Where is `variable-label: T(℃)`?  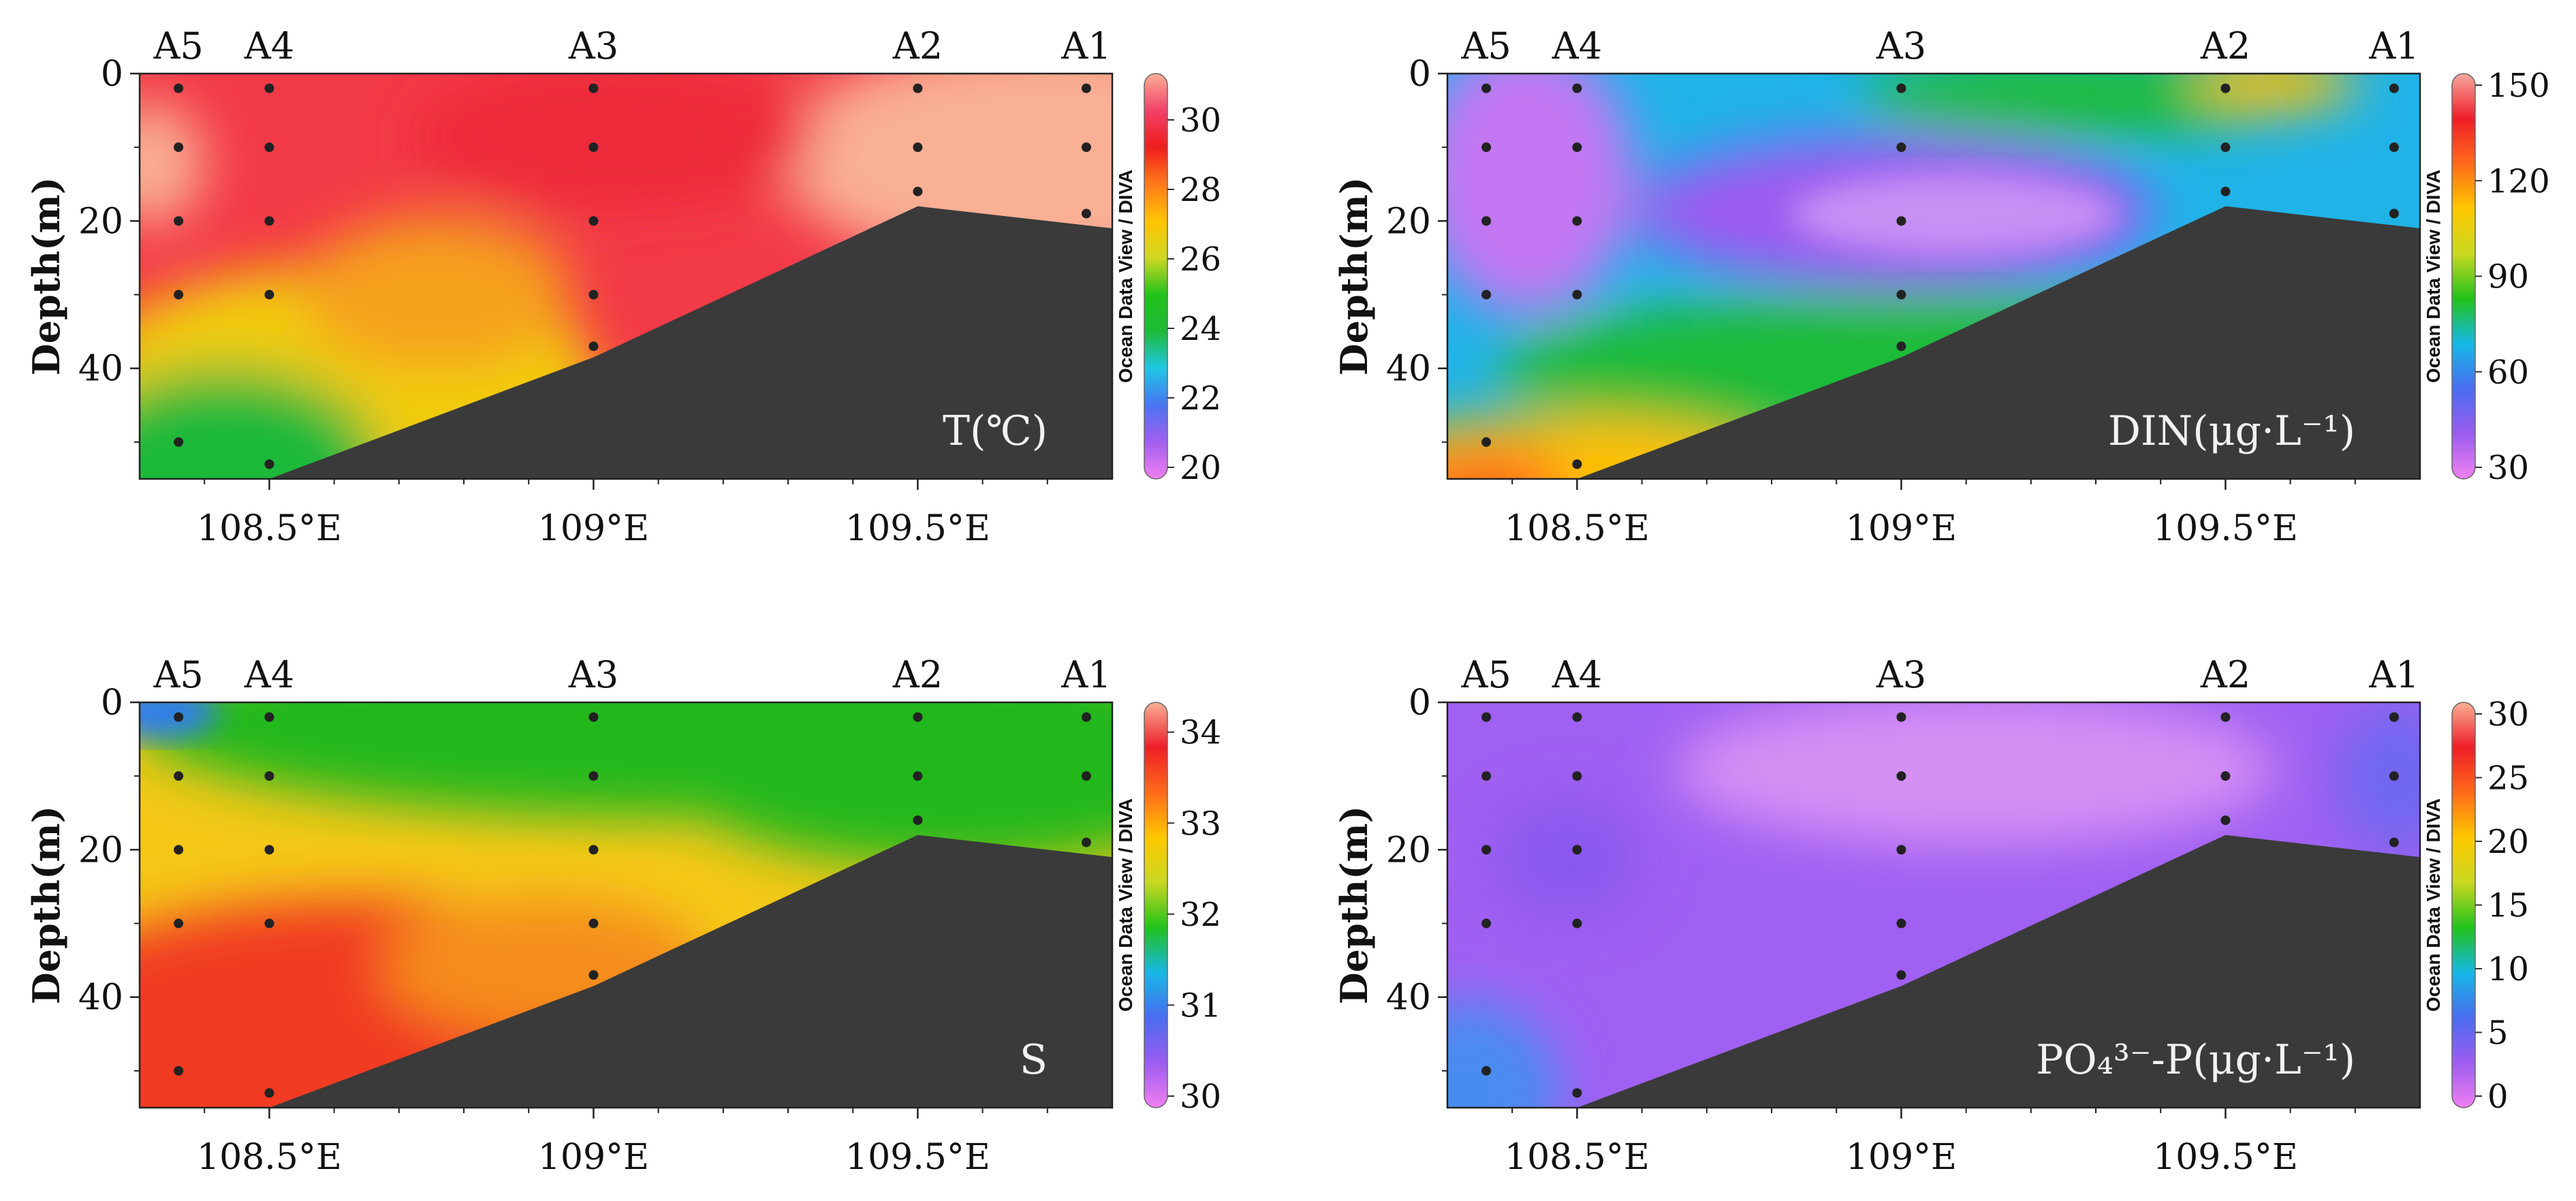
variable-label: T(℃) is located at coordinates (995, 431).